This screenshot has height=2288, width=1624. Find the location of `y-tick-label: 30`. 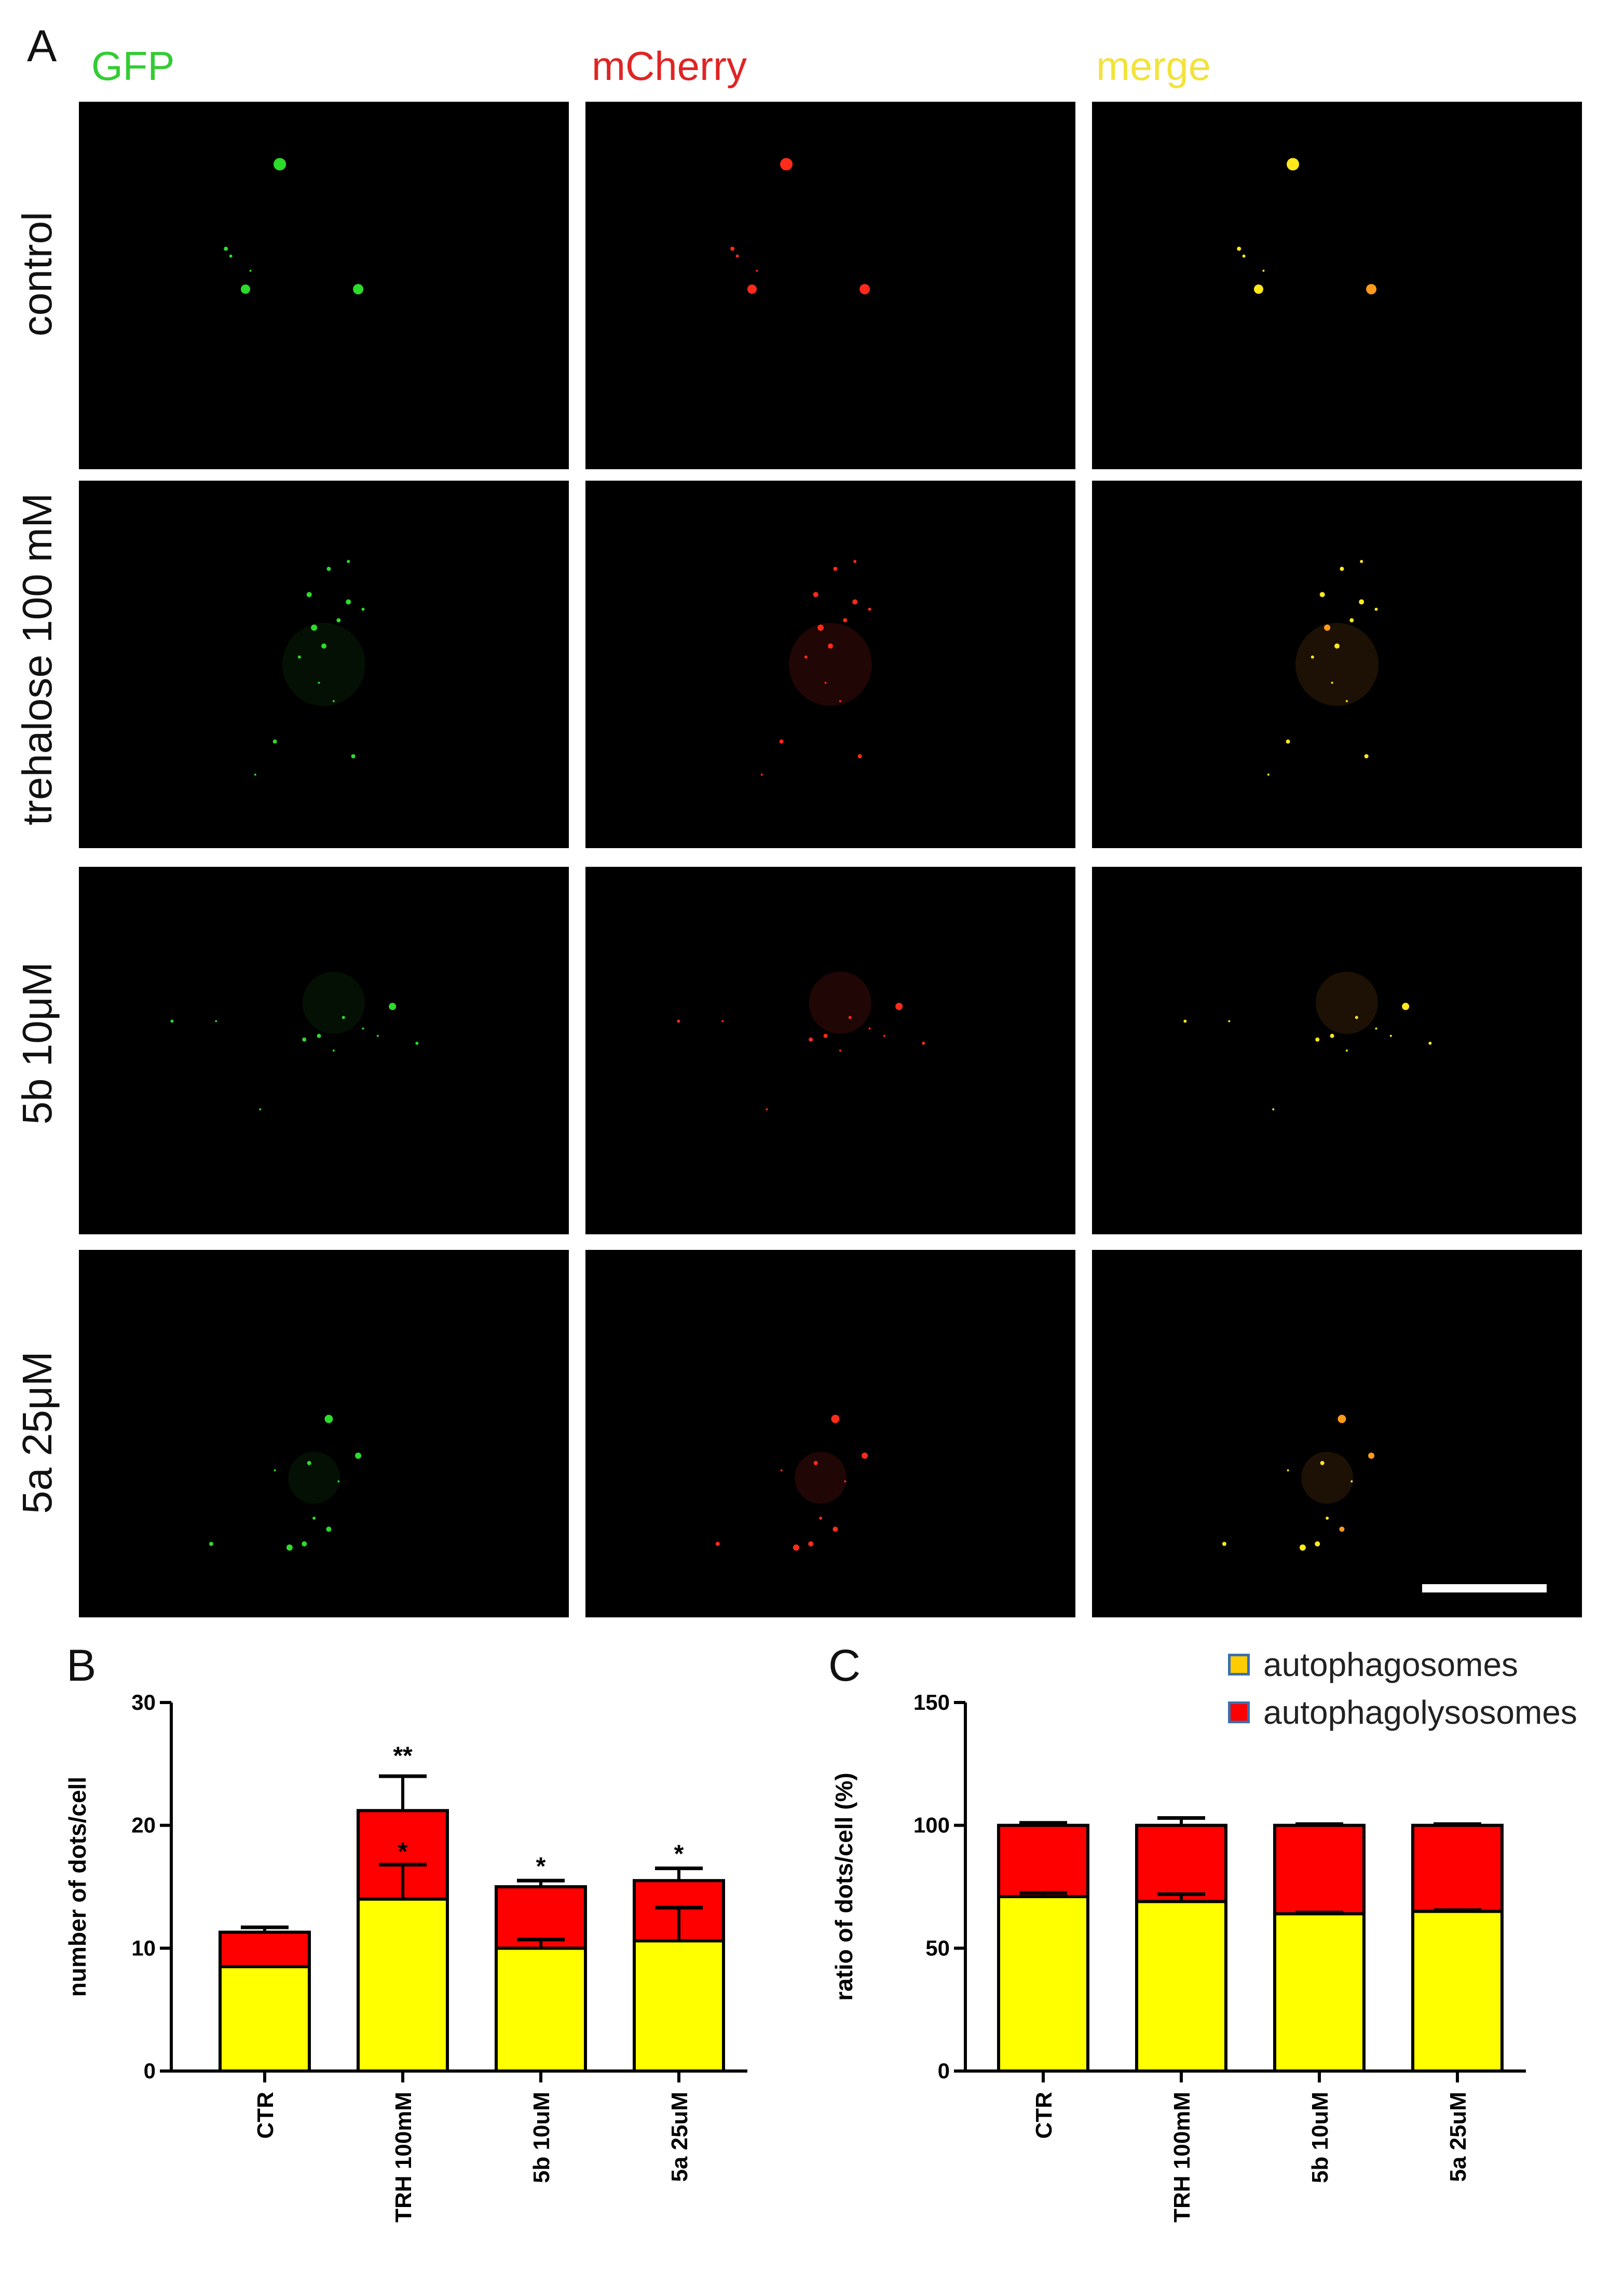

y-tick-label: 30 is located at coordinates (143, 1702).